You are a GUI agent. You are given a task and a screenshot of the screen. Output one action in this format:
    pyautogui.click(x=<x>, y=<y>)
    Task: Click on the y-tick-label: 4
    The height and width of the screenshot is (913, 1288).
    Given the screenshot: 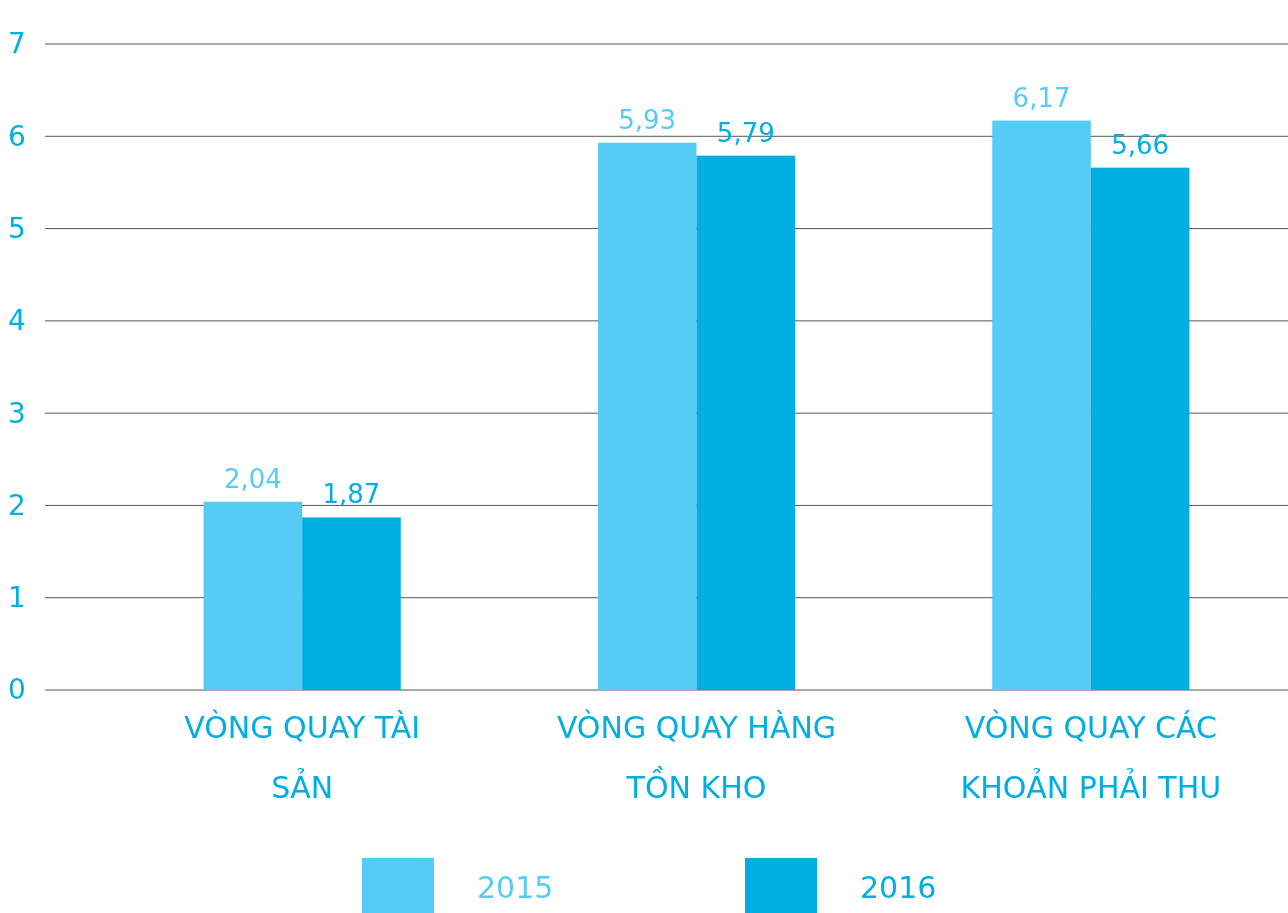 What is the action you would take?
    pyautogui.click(x=17, y=321)
    